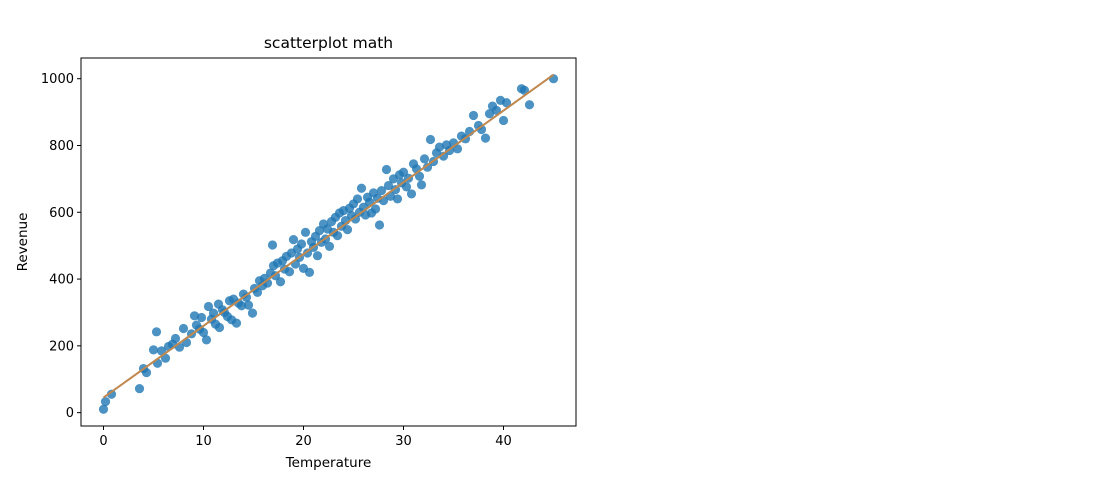 This screenshot has width=1095, height=480. I want to click on y-tick-label: 600, so click(61, 213).